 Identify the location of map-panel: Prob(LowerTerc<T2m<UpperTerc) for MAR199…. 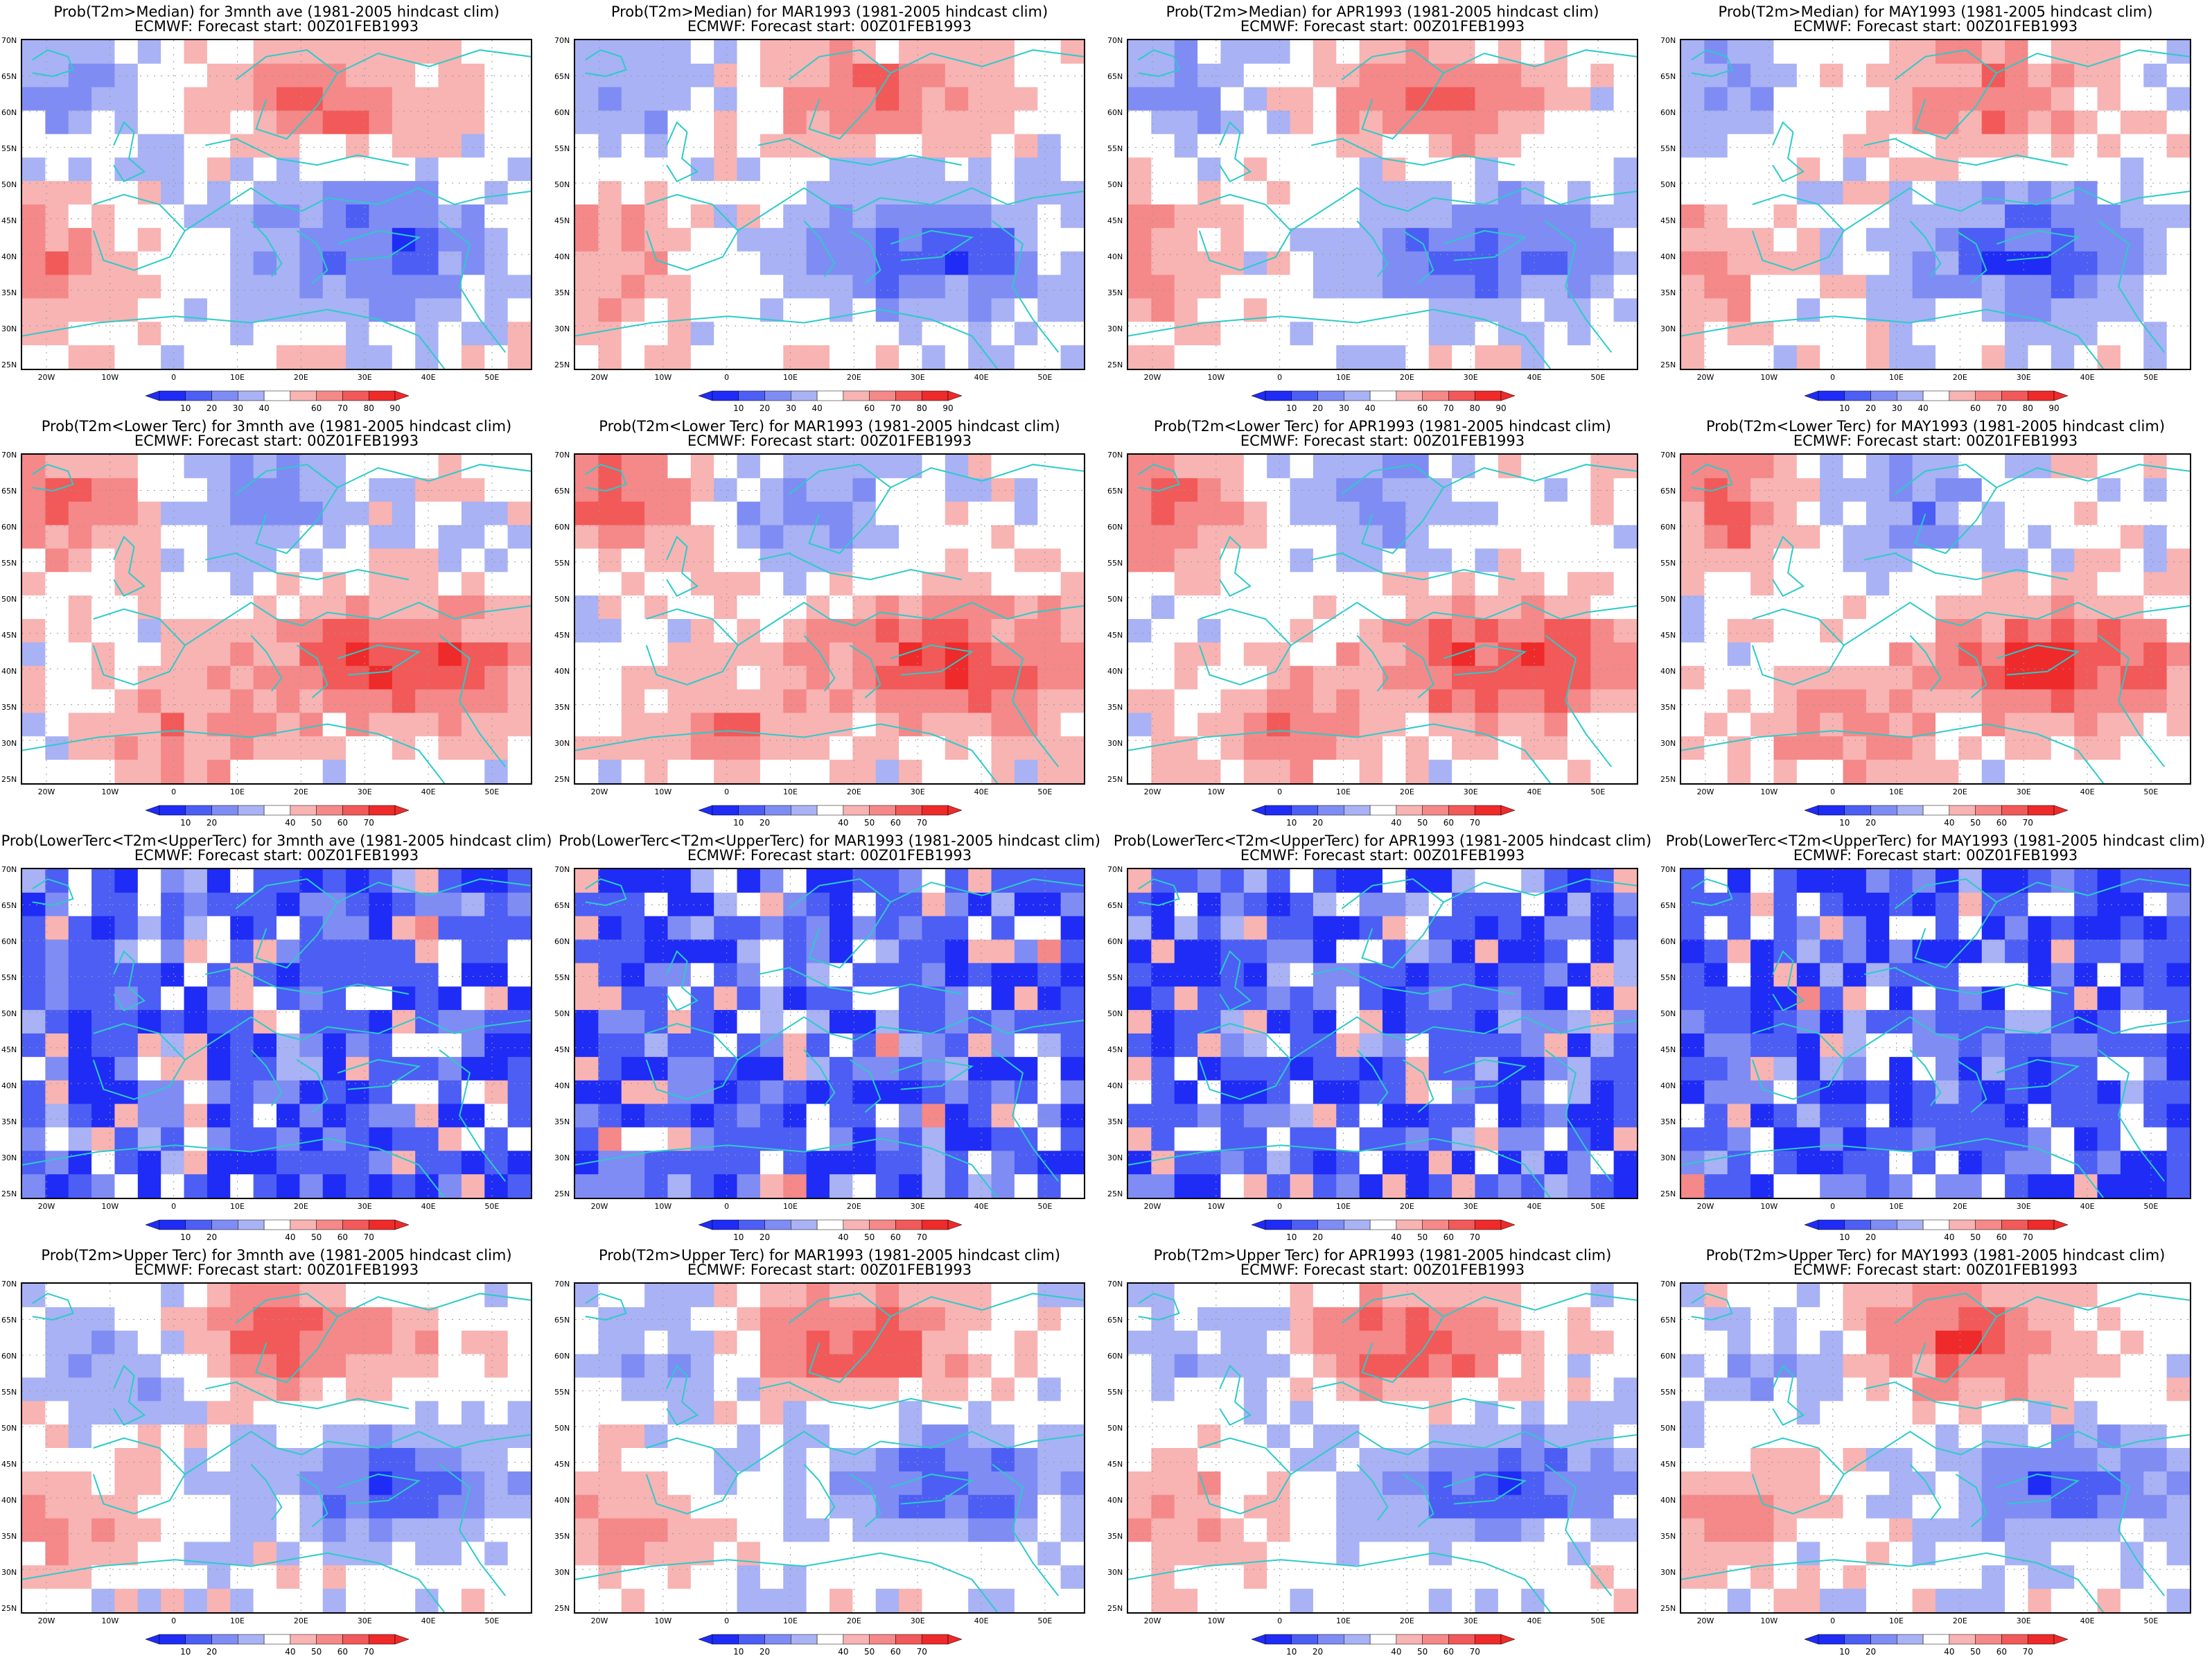
(829, 1036).